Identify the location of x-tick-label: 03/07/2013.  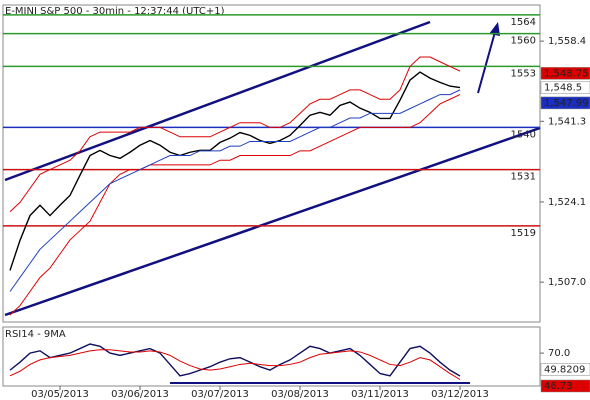
(220, 394).